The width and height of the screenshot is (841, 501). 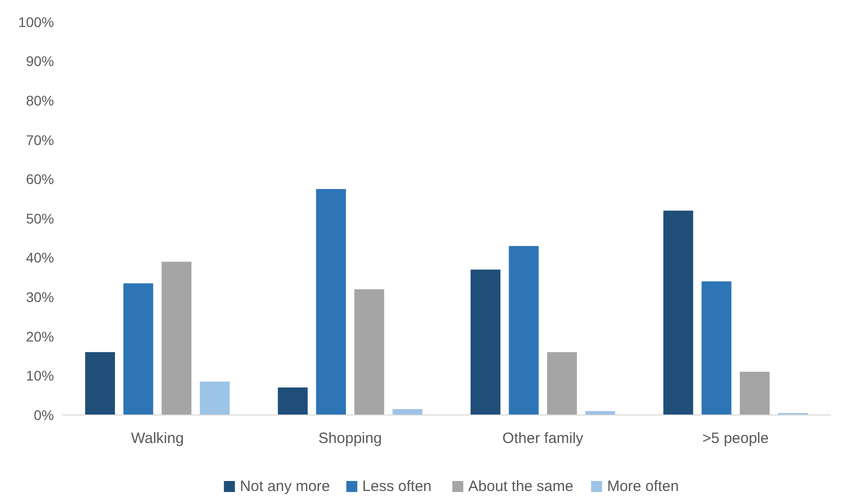 What do you see at coordinates (40, 100) in the screenshot?
I see `y-tick-label: 80%` at bounding box center [40, 100].